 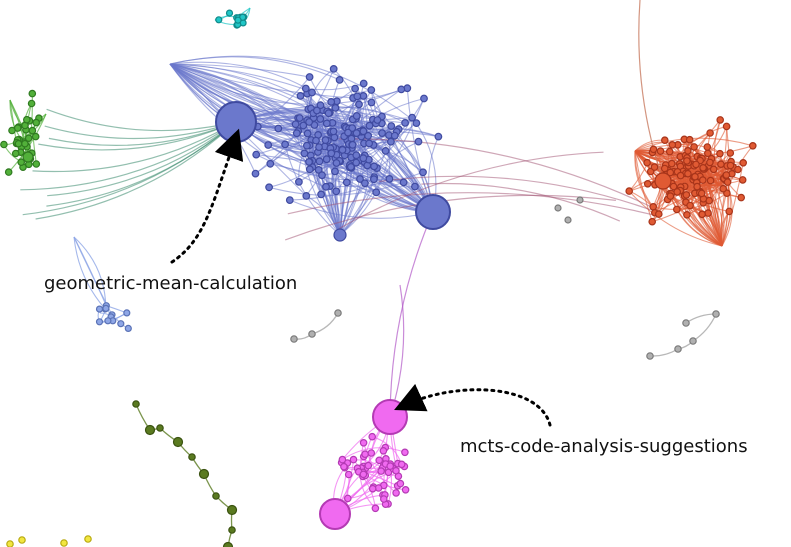 I want to click on annotation-arrow-geometric-mean, so click(x=207, y=196).